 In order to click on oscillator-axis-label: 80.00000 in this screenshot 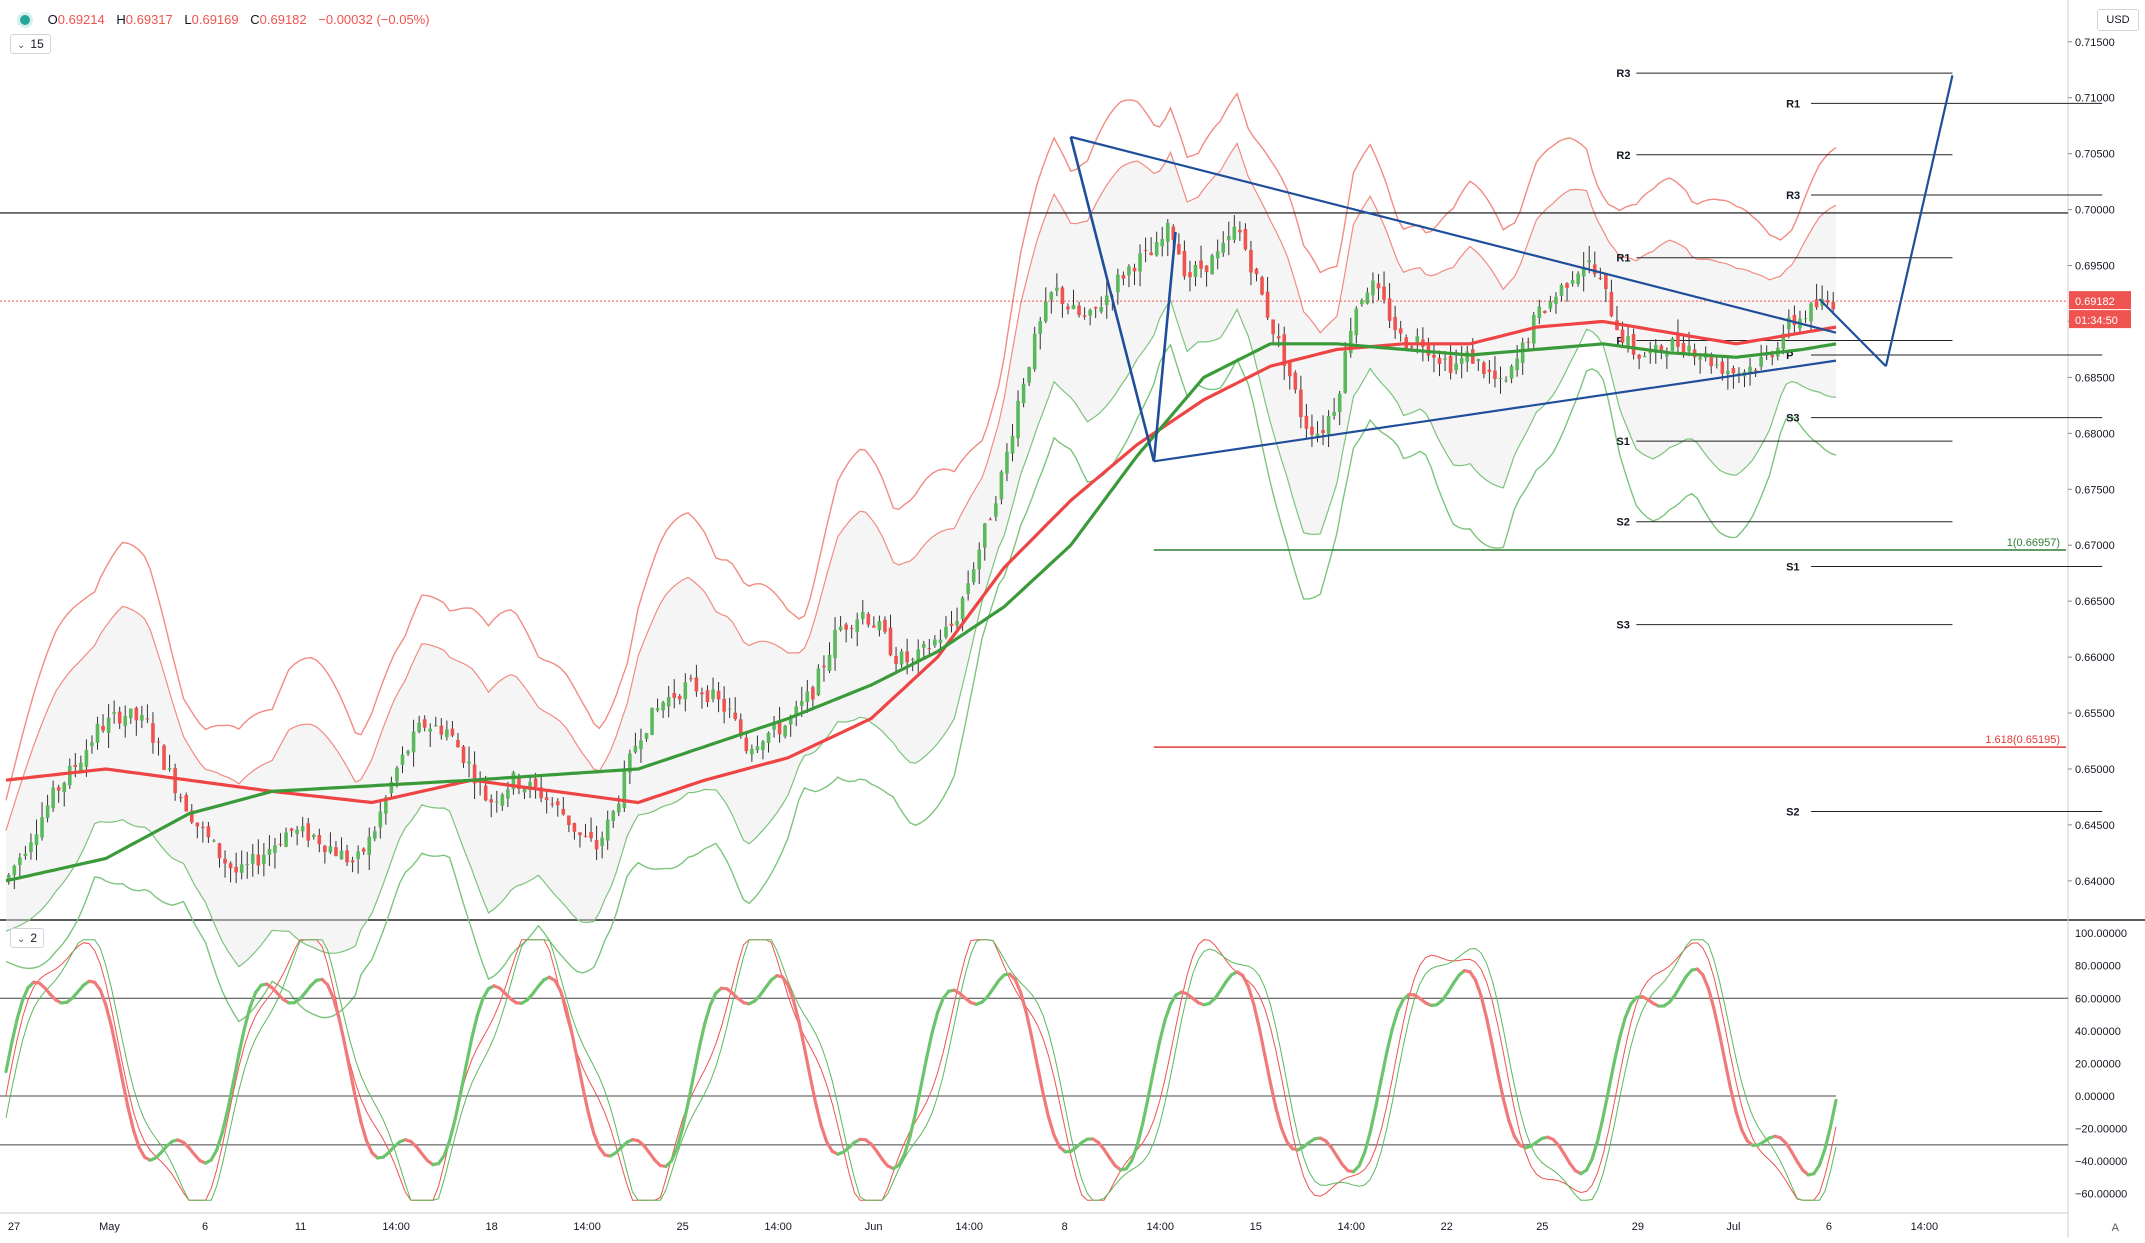, I will do `click(2098, 967)`.